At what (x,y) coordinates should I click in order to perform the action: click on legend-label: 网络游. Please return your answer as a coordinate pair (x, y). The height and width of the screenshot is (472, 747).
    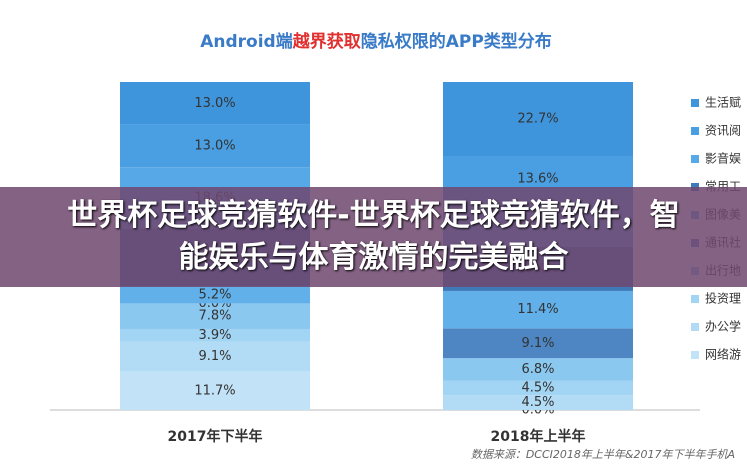
    Looking at the image, I should click on (723, 354).